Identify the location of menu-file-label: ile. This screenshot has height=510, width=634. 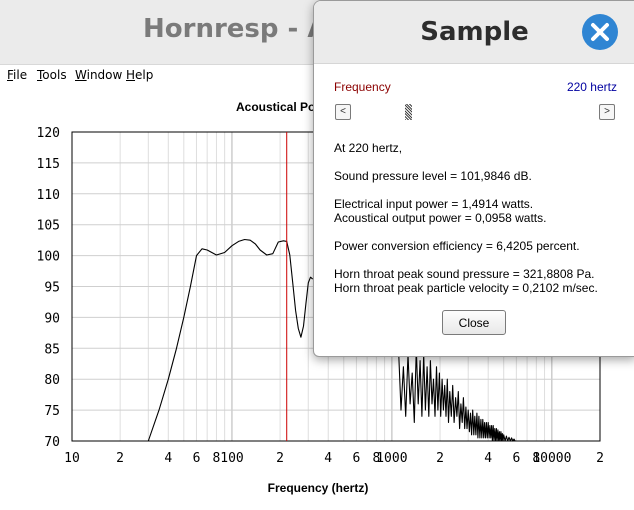
(20, 75).